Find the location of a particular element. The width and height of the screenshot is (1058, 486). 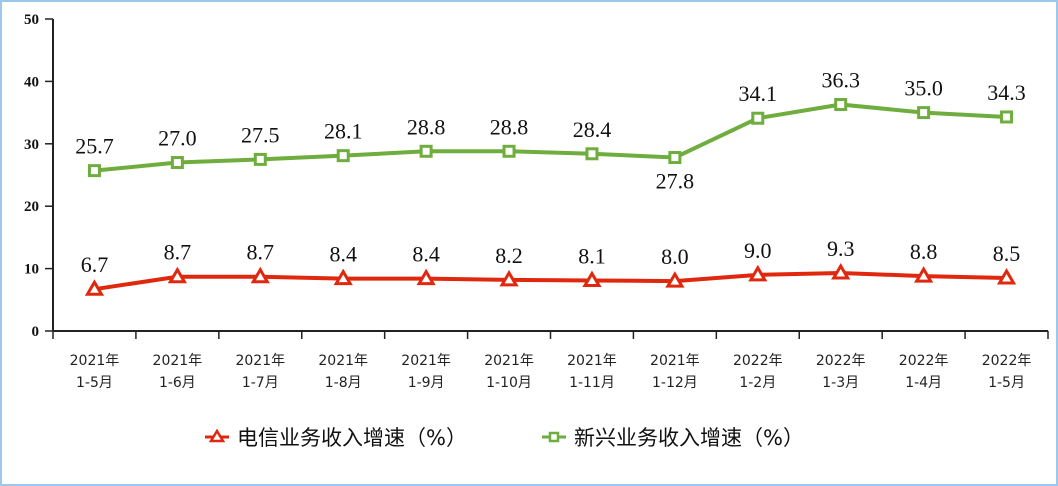

data-label: 27.5 is located at coordinates (260, 134).